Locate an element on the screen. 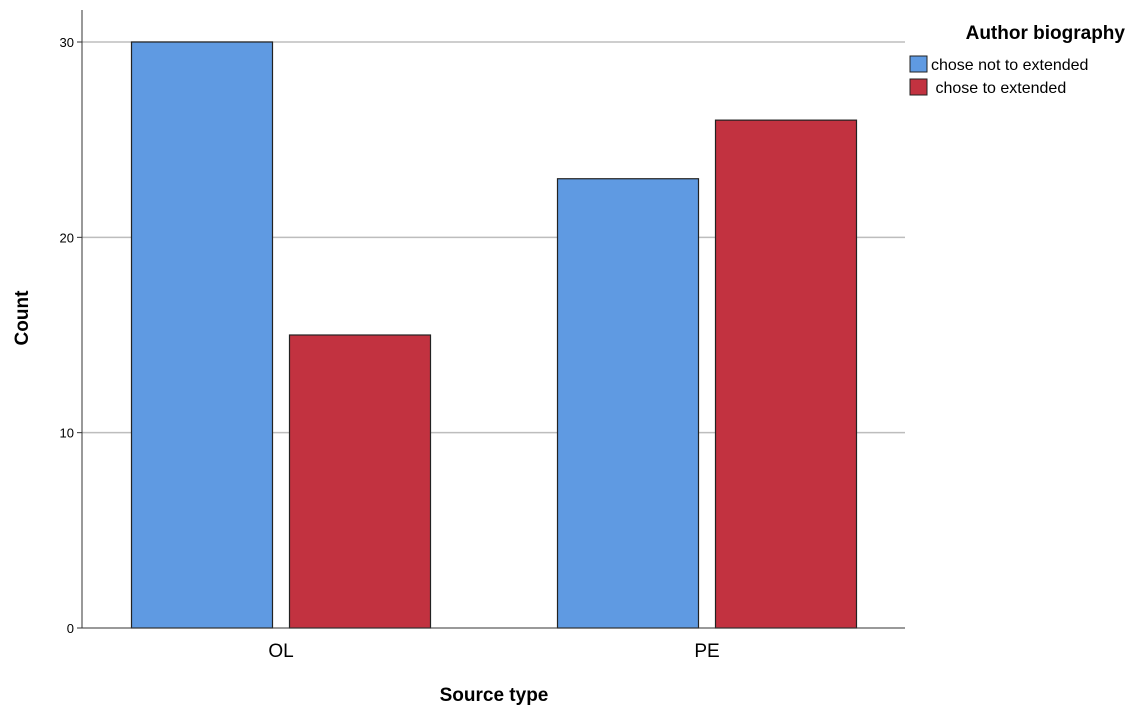  legend-label: chose to extended is located at coordinates (998, 88).